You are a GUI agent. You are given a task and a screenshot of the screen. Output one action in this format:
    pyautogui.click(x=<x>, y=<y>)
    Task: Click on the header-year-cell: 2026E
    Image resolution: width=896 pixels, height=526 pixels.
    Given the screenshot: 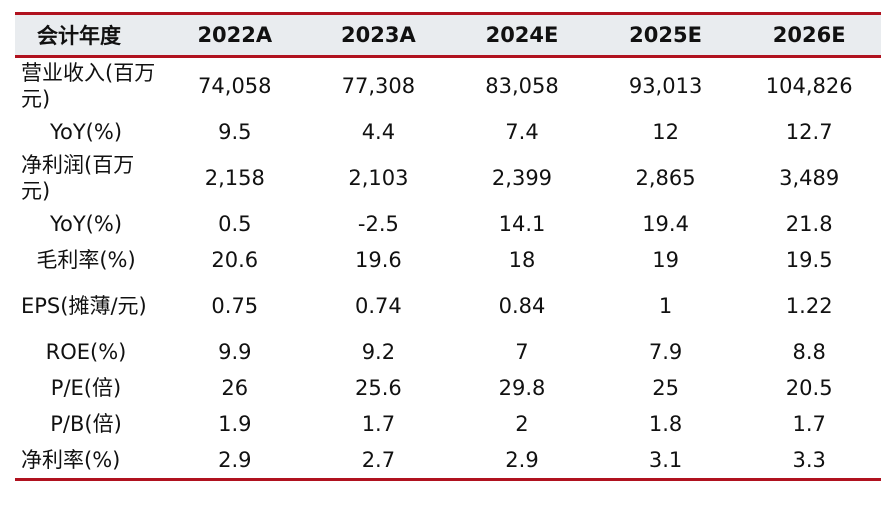 What is the action you would take?
    pyautogui.click(x=809, y=35)
    